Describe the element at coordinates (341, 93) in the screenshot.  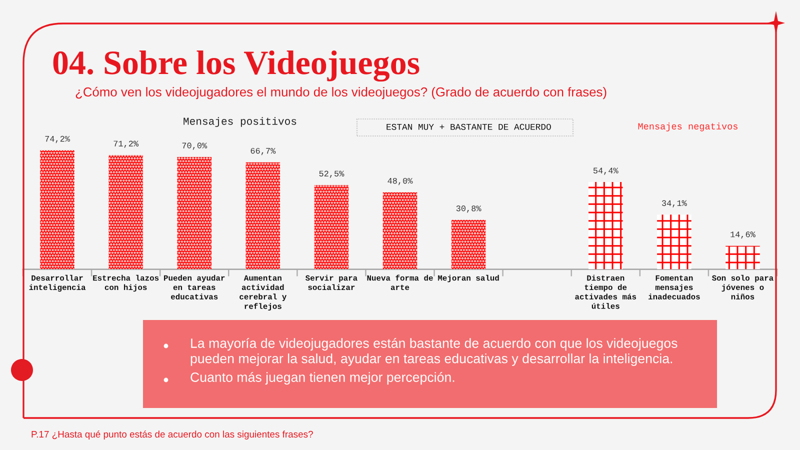
I see `chart-subtitle: ¿Cómo ven los videojugadores el mundo de los videojuegos? (Grado de acuerdo con frases)` at that location.